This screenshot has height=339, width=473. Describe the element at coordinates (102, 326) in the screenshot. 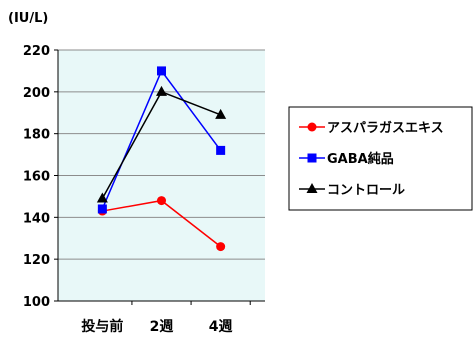

I see `x-tick-label: 投与前` at that location.